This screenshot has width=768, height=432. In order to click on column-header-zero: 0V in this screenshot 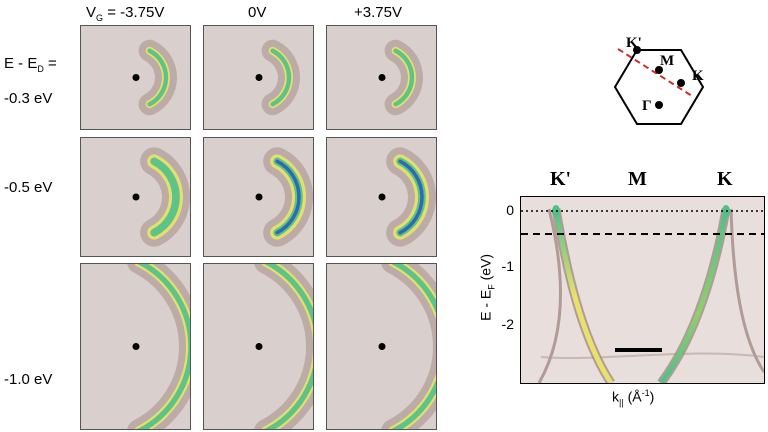, I will do `click(257, 12)`.